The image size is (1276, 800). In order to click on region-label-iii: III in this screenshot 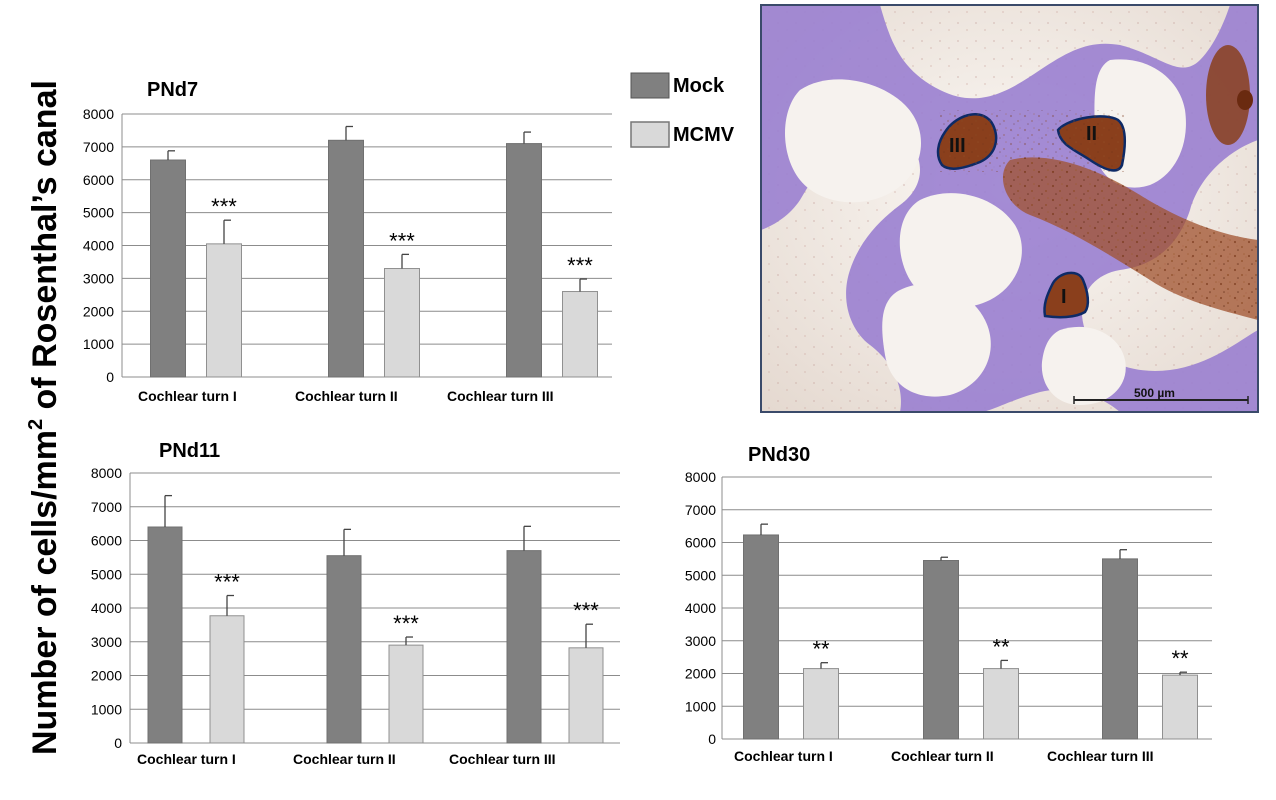, I will do `click(957, 146)`.